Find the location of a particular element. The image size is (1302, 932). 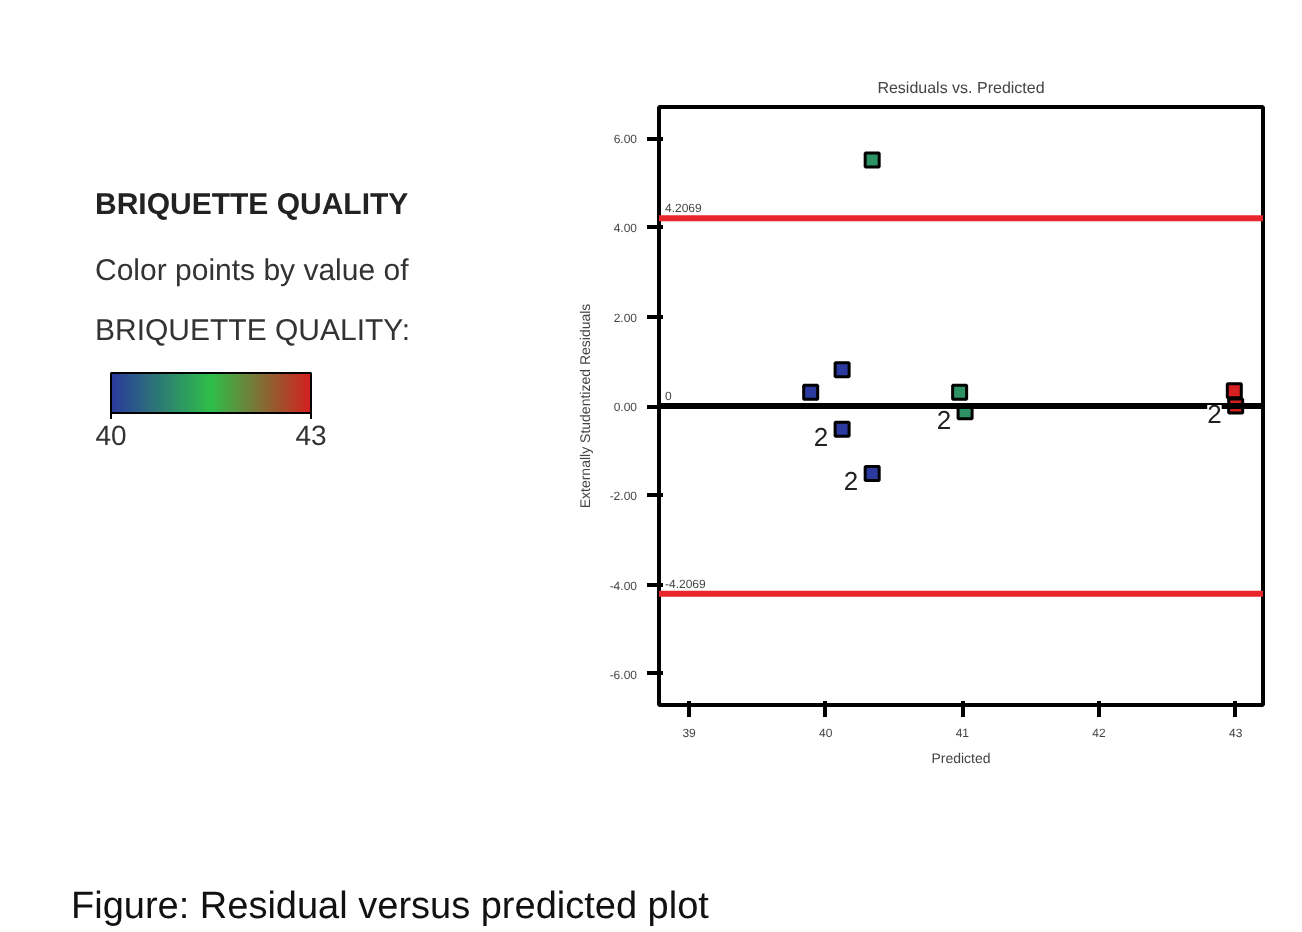

legend-title: BRIQUETTE QUALITY is located at coordinates (252, 205).